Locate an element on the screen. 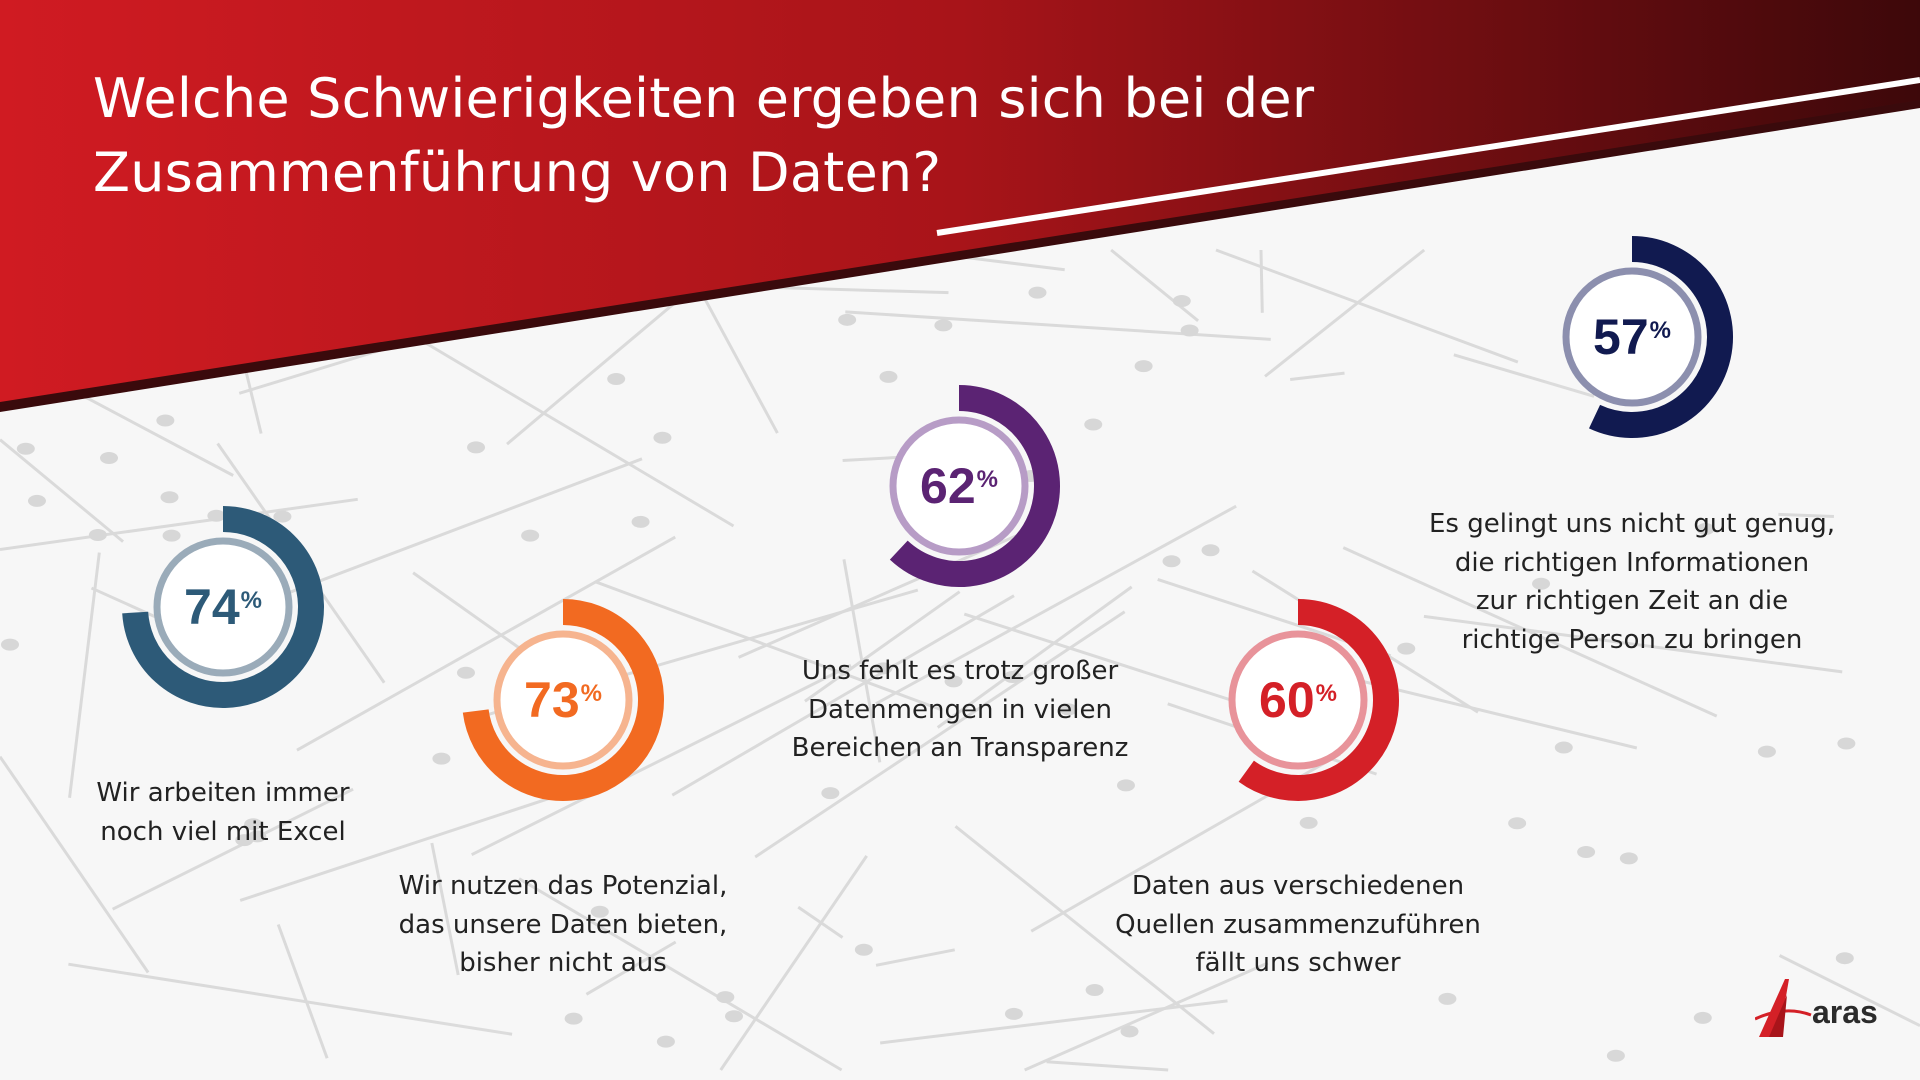  label-line: das unsere Daten bieten, is located at coordinates (563, 924).